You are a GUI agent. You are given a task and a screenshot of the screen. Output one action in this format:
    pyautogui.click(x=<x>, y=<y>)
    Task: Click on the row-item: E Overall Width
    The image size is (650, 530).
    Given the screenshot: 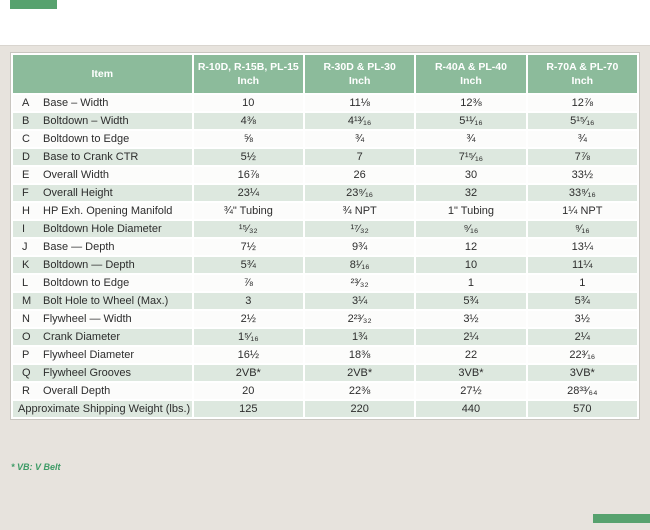 What is the action you would take?
    pyautogui.click(x=102, y=175)
    